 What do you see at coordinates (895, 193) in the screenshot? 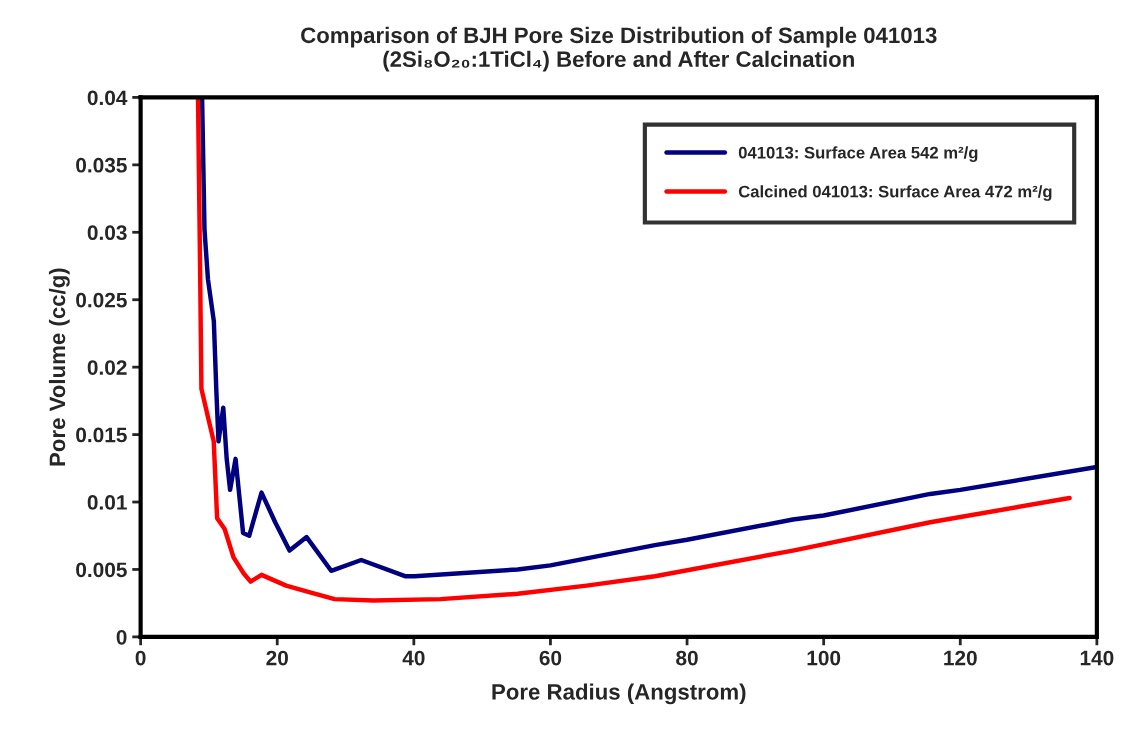
I see `legend-label: Calcined 041013: Surface Area 472 m²/g` at bounding box center [895, 193].